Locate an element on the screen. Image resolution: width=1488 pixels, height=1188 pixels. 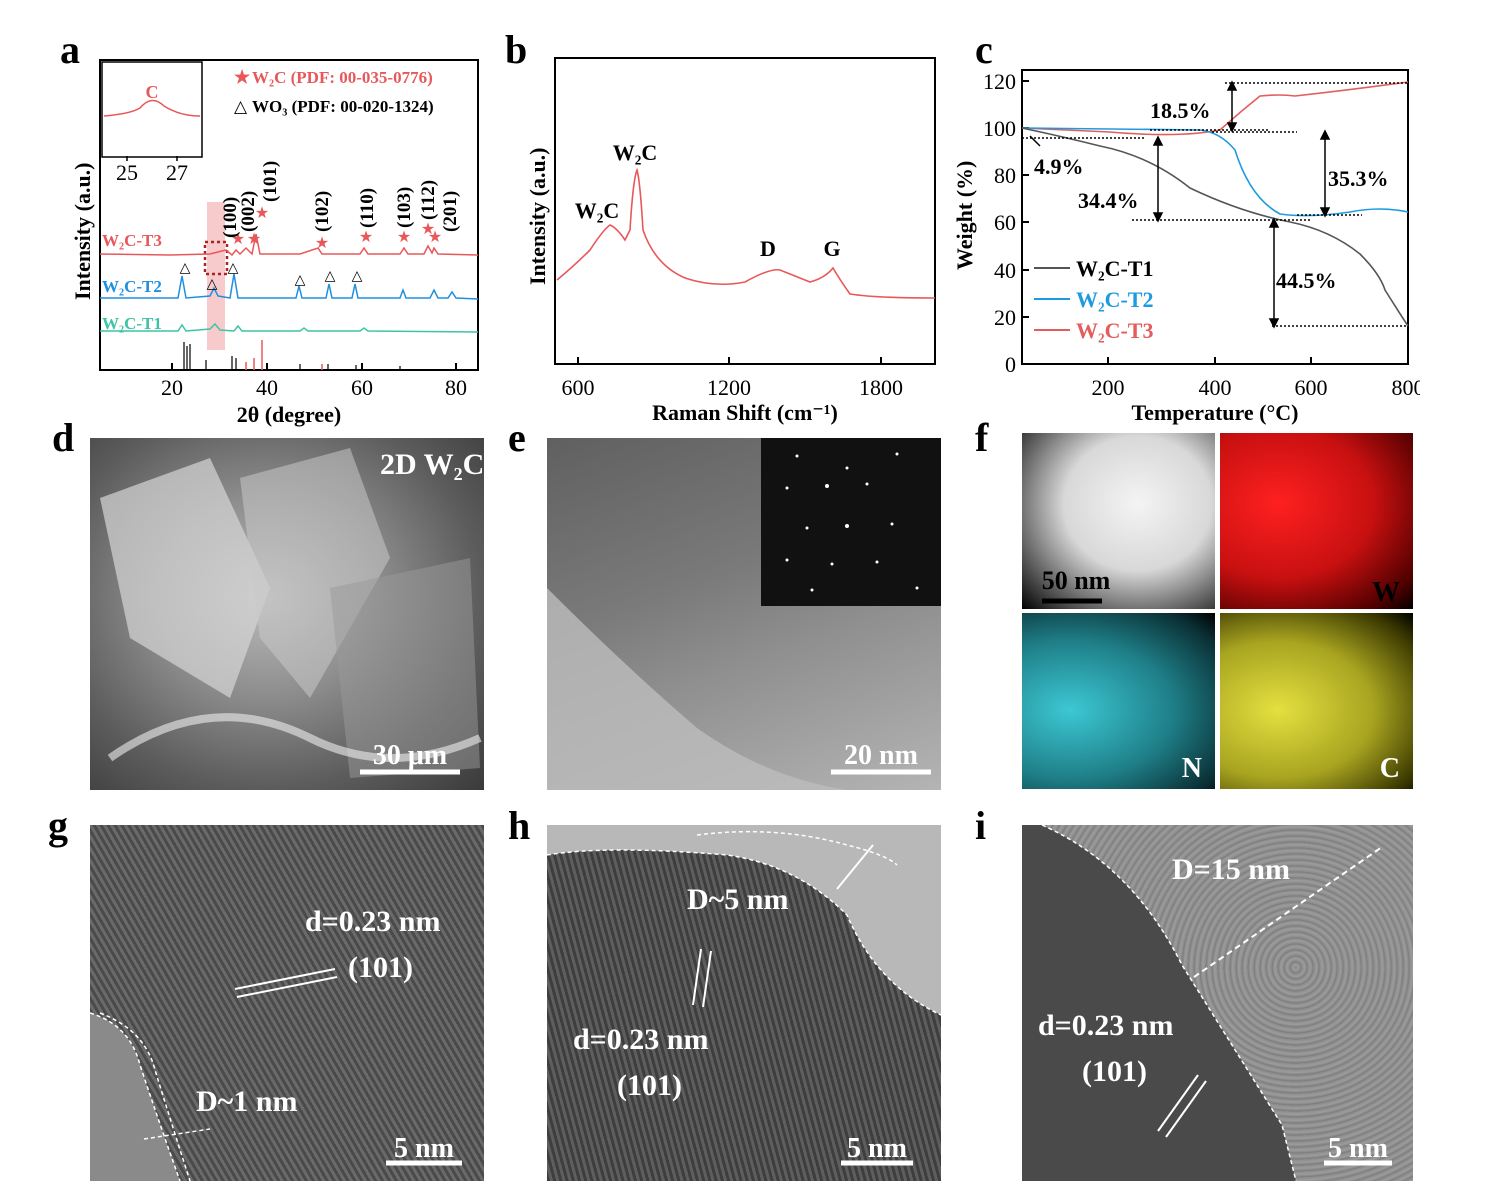
eds-label-c: C is located at coordinates (1390, 768).